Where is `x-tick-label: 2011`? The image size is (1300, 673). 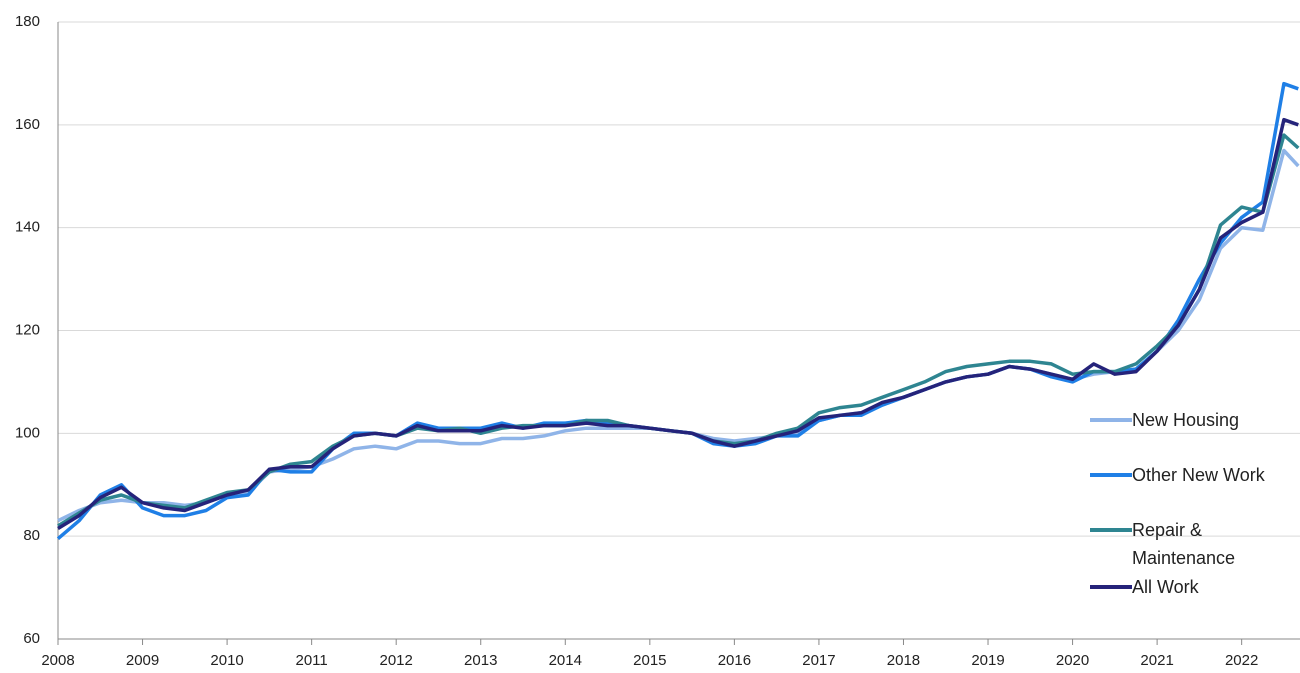 x-tick-label: 2011 is located at coordinates (312, 660).